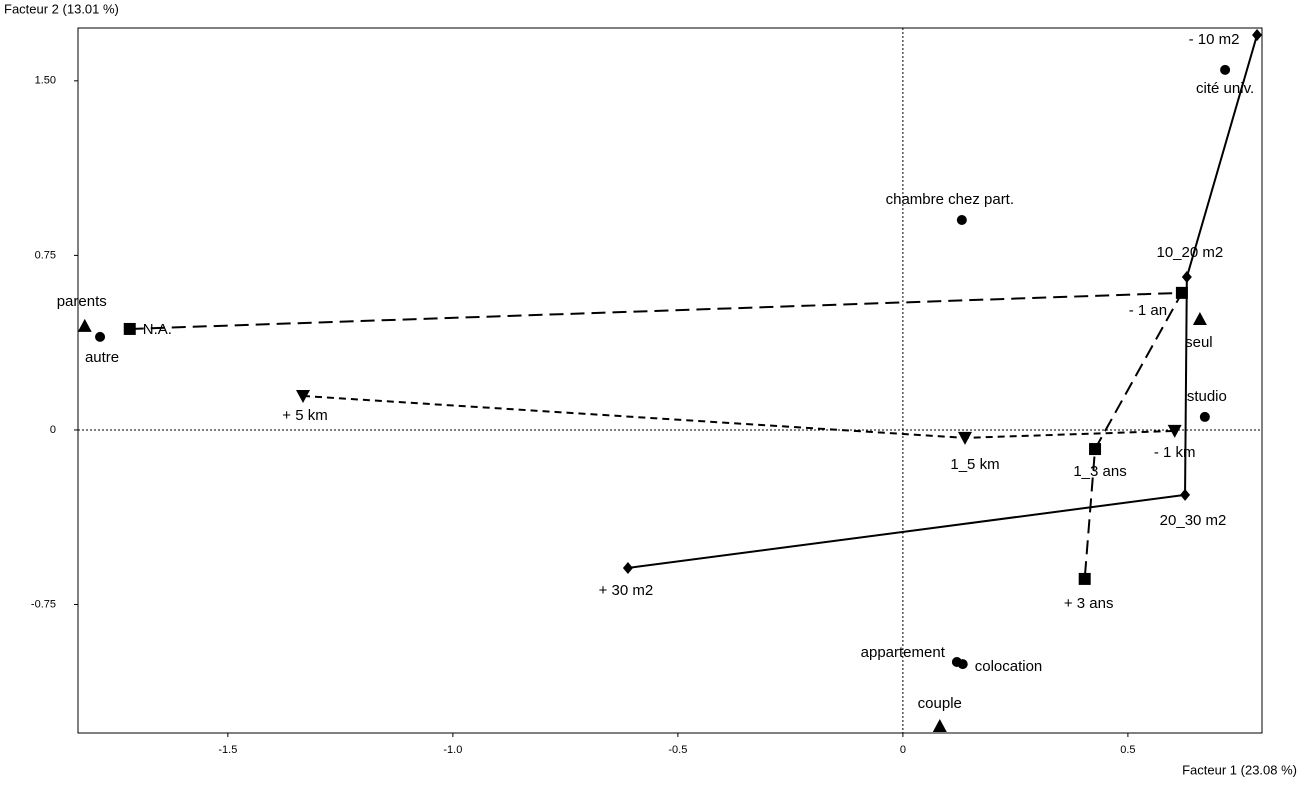 The image size is (1303, 787). What do you see at coordinates (738, 416) in the screenshot?
I see `connector-line` at bounding box center [738, 416].